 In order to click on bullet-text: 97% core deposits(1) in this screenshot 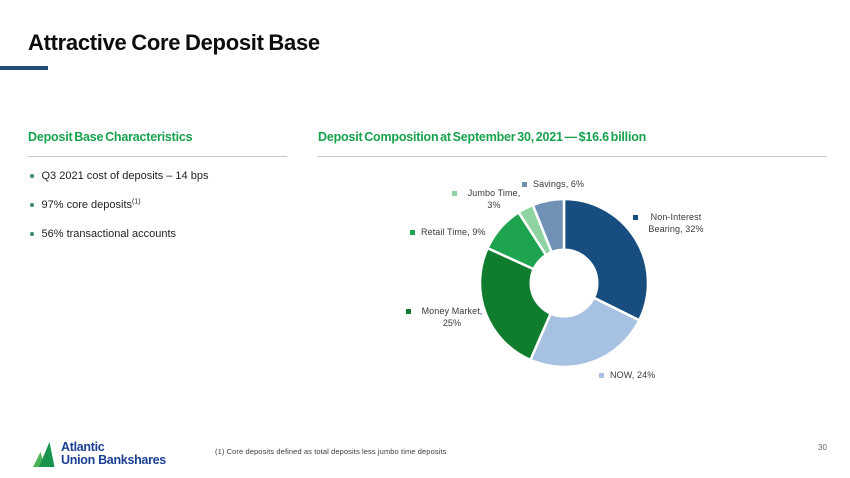, I will do `click(91, 205)`.